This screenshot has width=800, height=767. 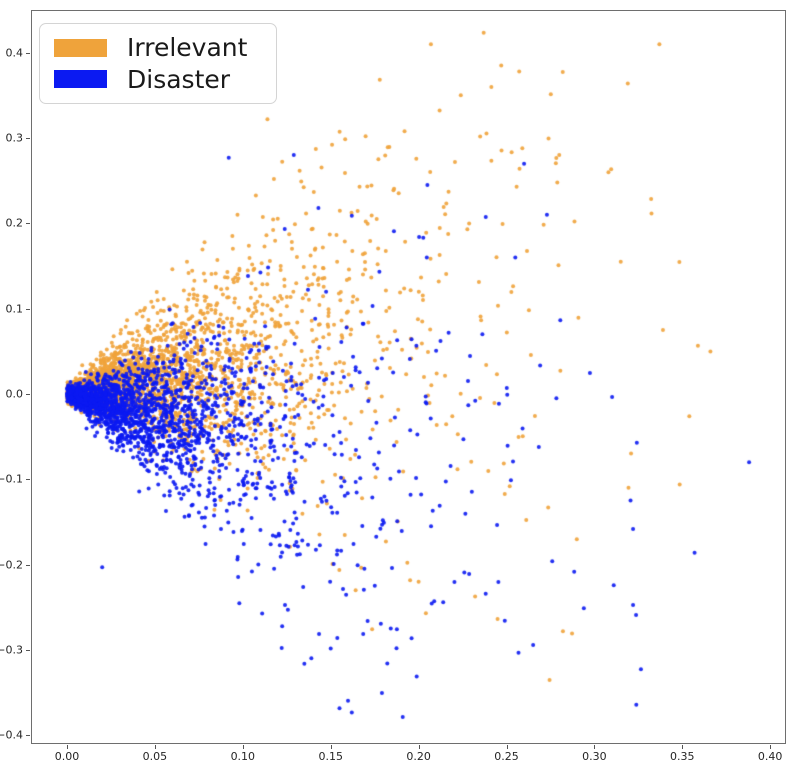 What do you see at coordinates (243, 756) in the screenshot?
I see `x-tick-label: 0.10` at bounding box center [243, 756].